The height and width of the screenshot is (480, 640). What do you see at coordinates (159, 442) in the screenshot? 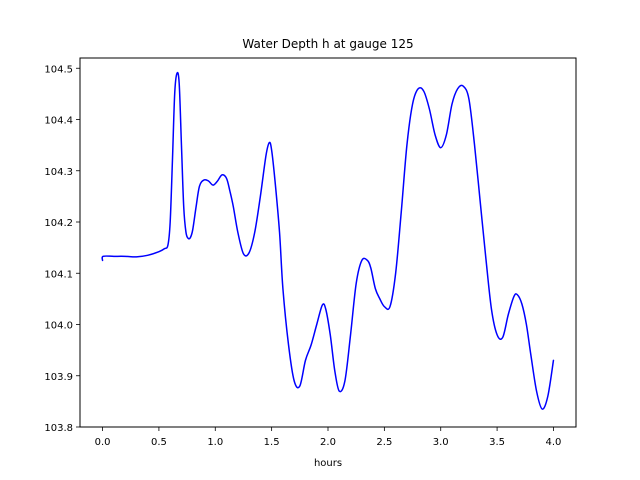
I see `x-tick-label: 0.5` at bounding box center [159, 442].